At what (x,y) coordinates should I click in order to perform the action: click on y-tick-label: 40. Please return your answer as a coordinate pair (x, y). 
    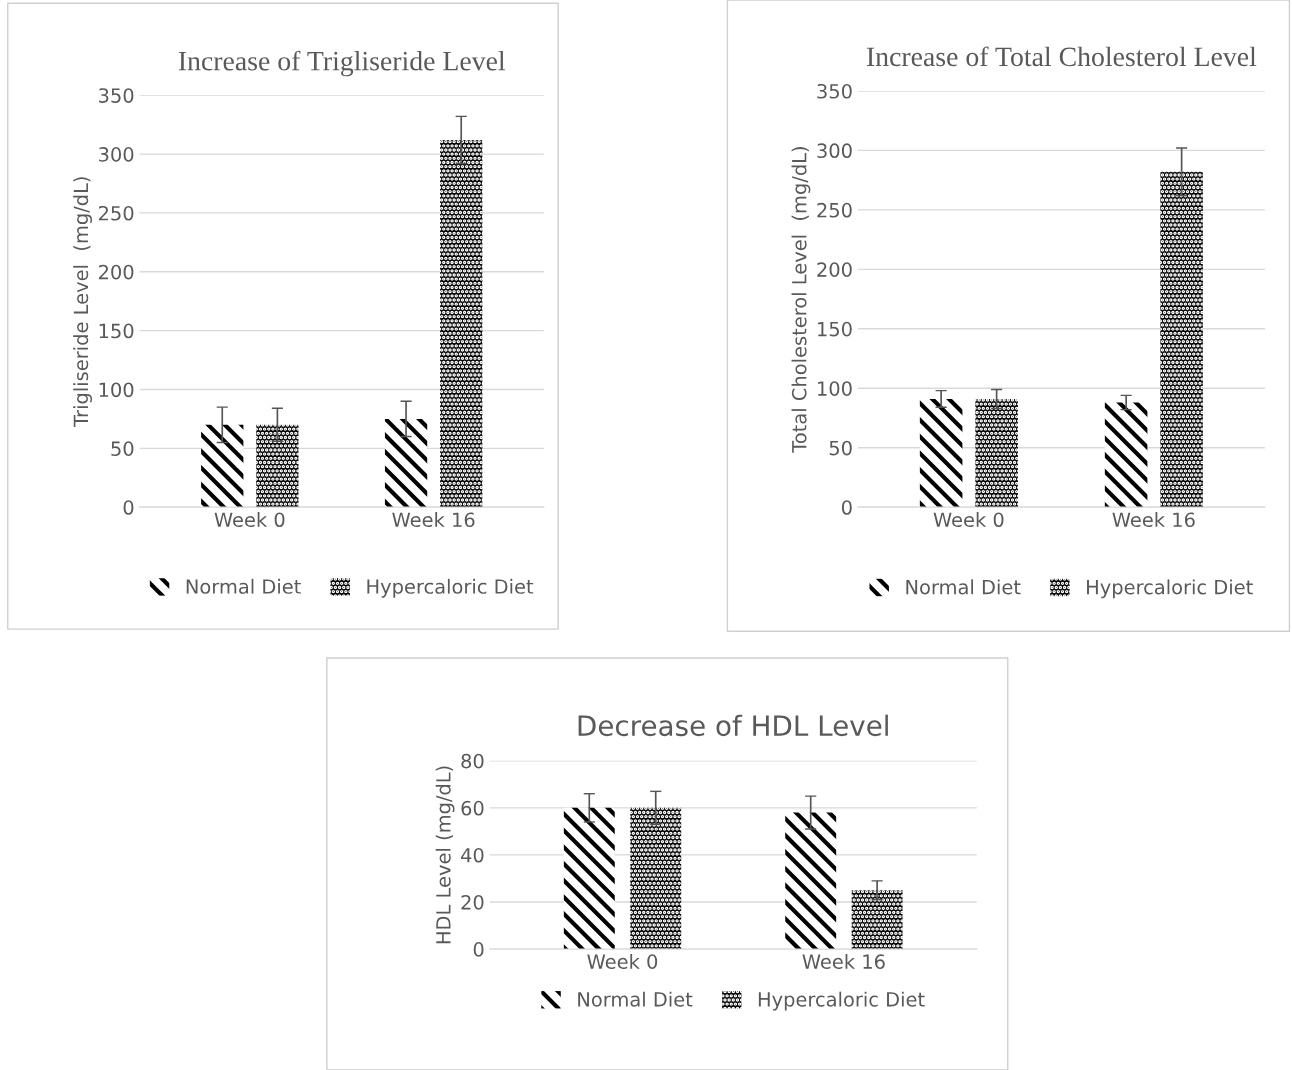
    Looking at the image, I should click on (472, 855).